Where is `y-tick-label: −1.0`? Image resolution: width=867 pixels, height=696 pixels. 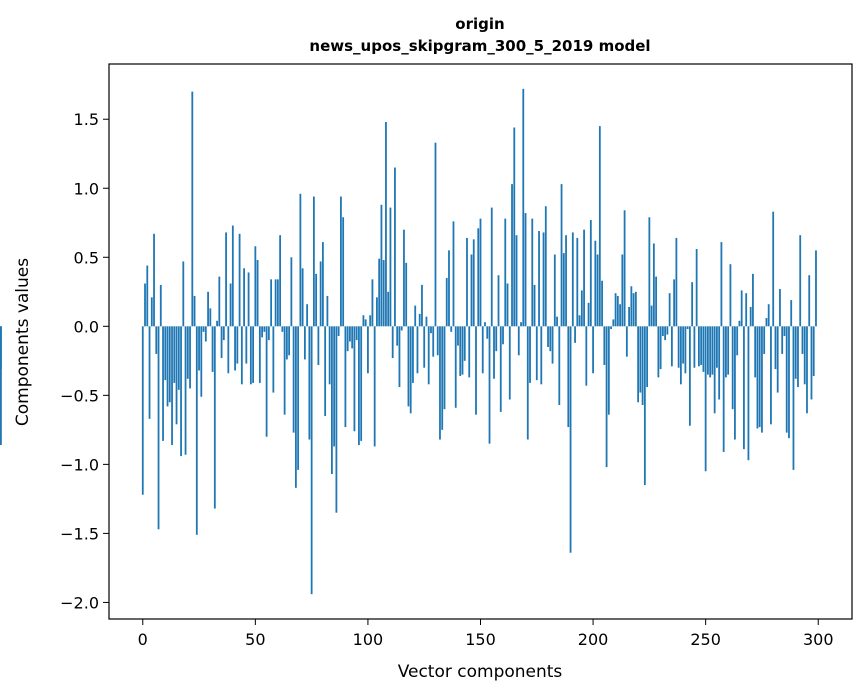 y-tick-label: −1.0 is located at coordinates (79, 464).